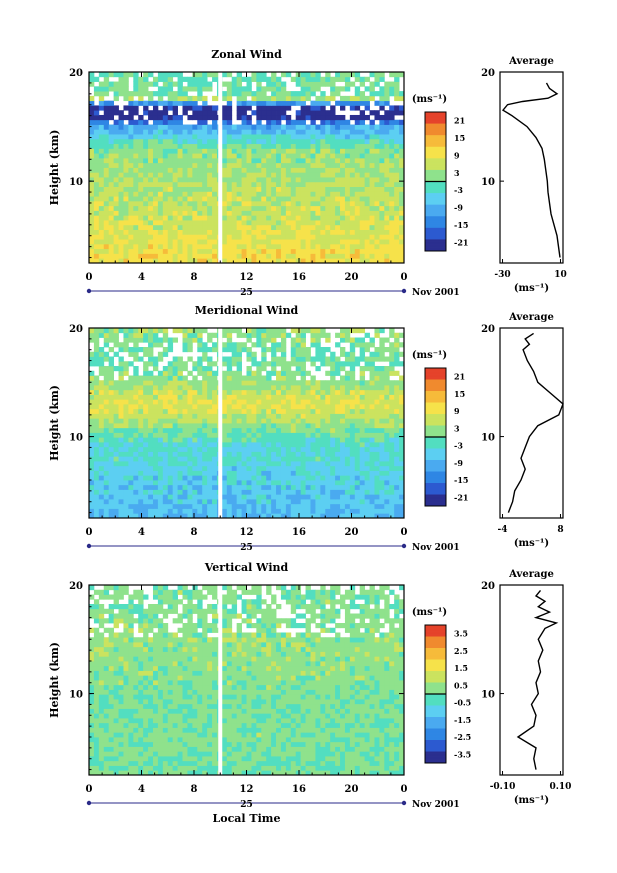  What do you see at coordinates (194, 532) in the screenshot?
I see `x-tick-label: 8` at bounding box center [194, 532].